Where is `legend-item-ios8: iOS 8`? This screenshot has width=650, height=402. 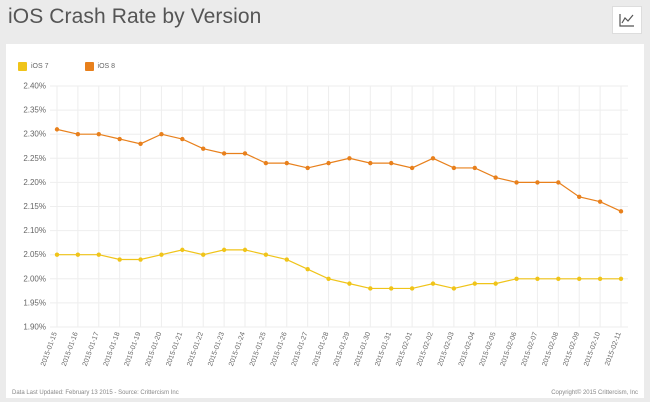 legend-item-ios8: iOS 8 is located at coordinates (100, 66).